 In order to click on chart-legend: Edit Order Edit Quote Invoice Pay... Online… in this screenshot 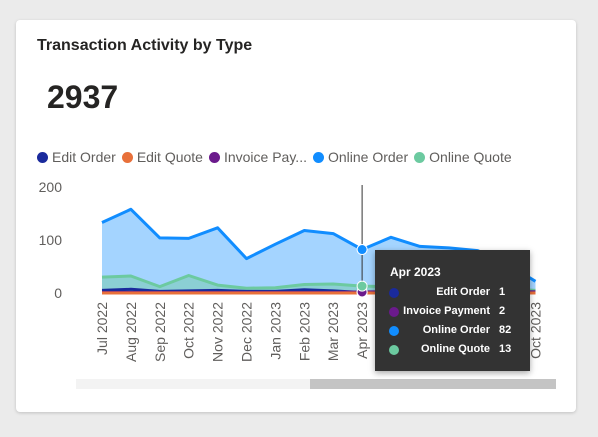, I will do `click(277, 157)`.